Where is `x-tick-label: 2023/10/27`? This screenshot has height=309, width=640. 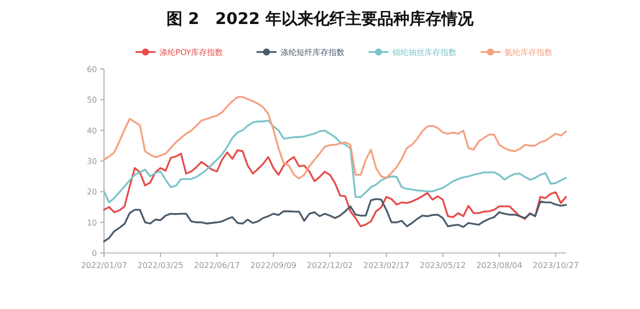
x-tick-label: 2023/10/27 is located at coordinates (555, 265).